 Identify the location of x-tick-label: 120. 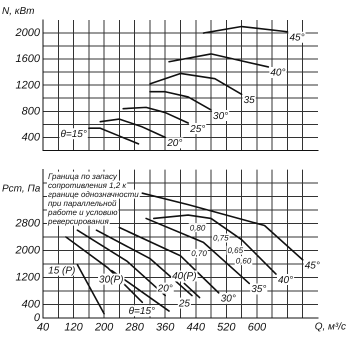
(74, 327).